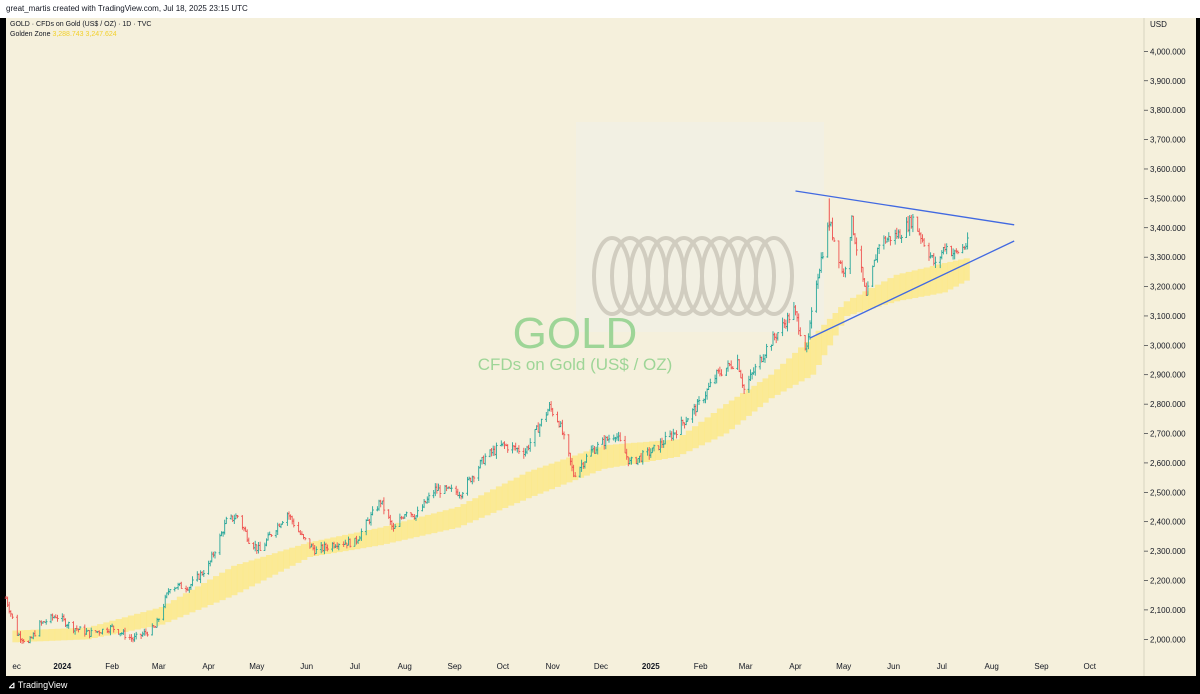 This screenshot has width=1200, height=694. Describe the element at coordinates (1168, 140) in the screenshot. I see `price-tick-label: 3,700.000` at that location.